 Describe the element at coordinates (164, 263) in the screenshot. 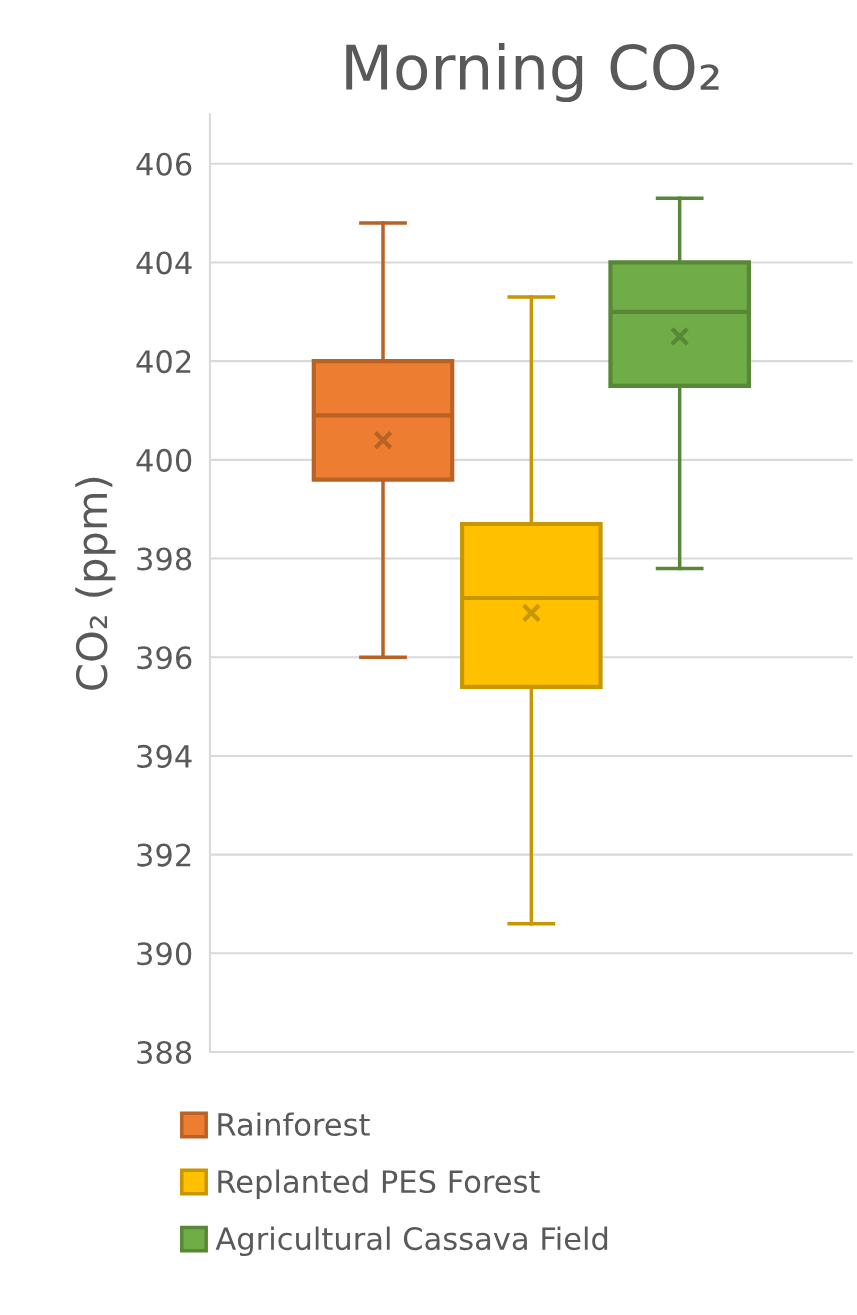

I see `y-tick-label: 404` at that location.